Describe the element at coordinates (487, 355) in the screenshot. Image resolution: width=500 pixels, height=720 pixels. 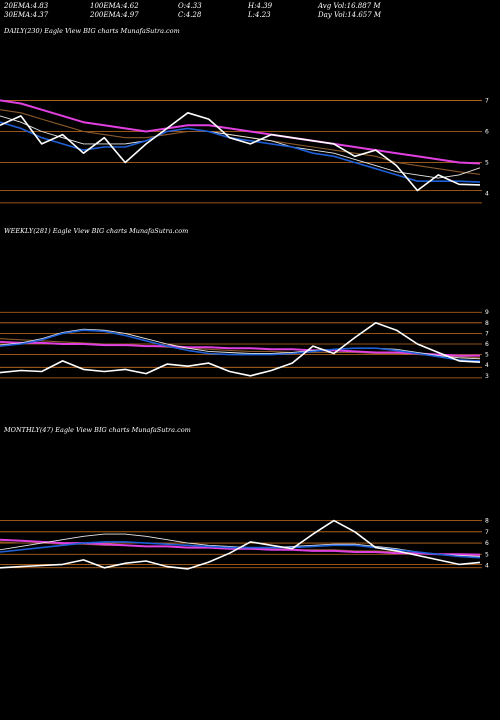
I see `weekly-ytick-label: 5` at that location.